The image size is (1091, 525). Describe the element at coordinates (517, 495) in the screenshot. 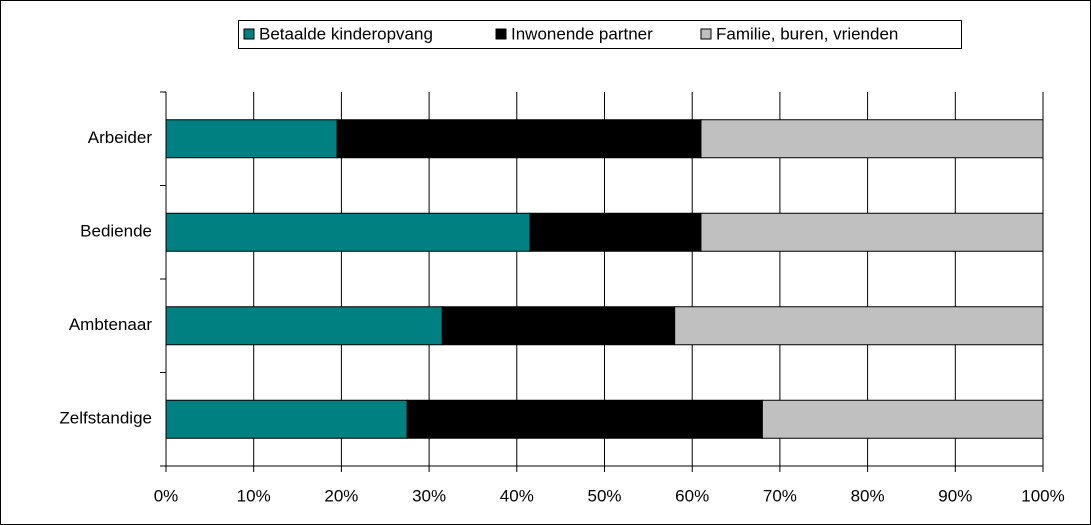

I see `x-tick-label: 40%` at that location.